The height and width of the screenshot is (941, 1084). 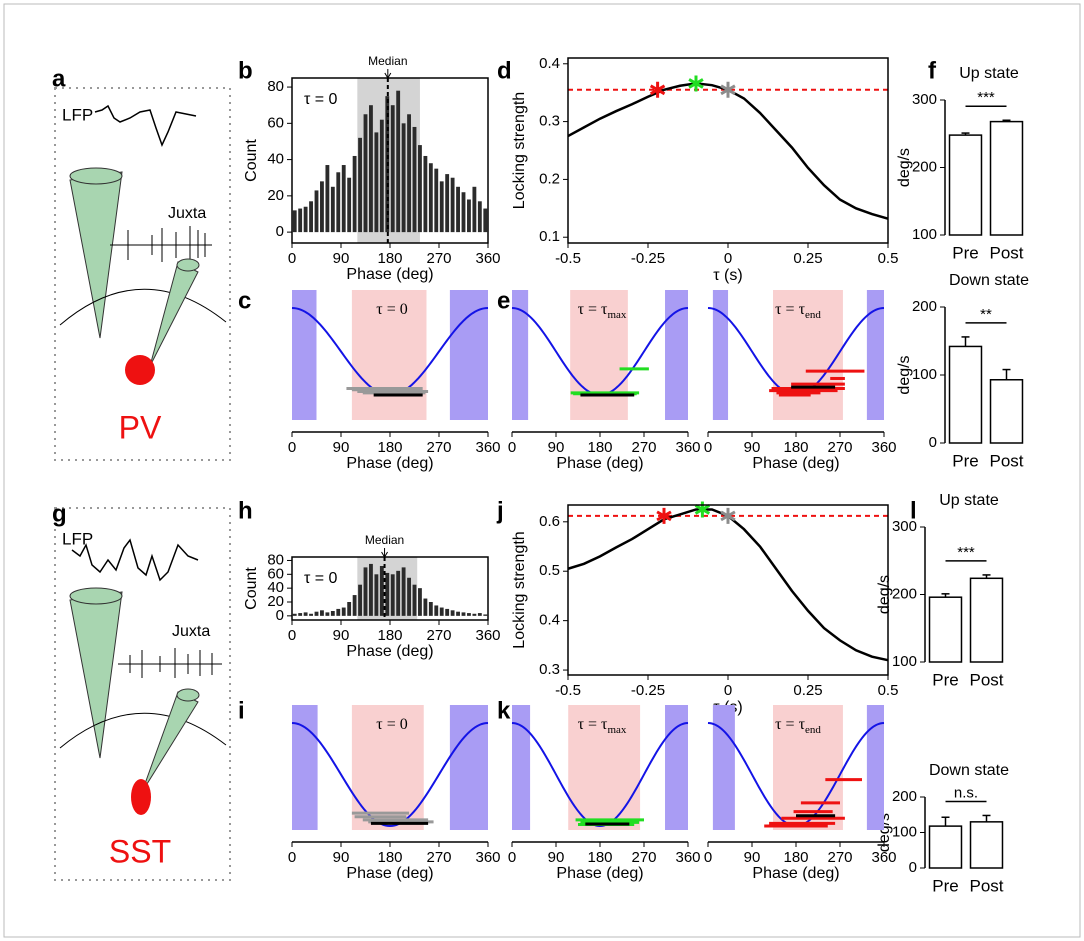 What do you see at coordinates (390, 775) in the screenshot?
I see `phase-curve` at bounding box center [390, 775].